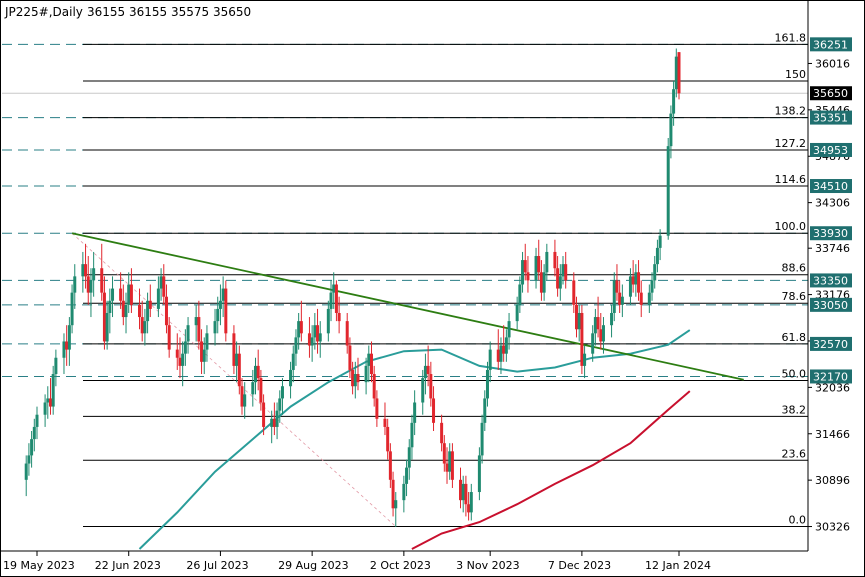 The height and width of the screenshot is (577, 865). I want to click on fib-label: 78.6, so click(794, 296).